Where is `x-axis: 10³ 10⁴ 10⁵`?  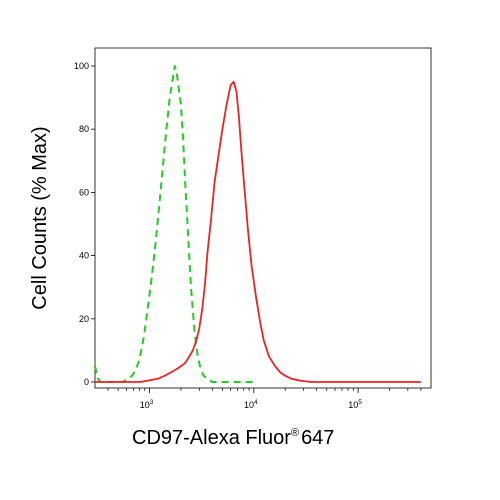 x-axis: 10³ 10⁴ 10⁵ is located at coordinates (264, 399).